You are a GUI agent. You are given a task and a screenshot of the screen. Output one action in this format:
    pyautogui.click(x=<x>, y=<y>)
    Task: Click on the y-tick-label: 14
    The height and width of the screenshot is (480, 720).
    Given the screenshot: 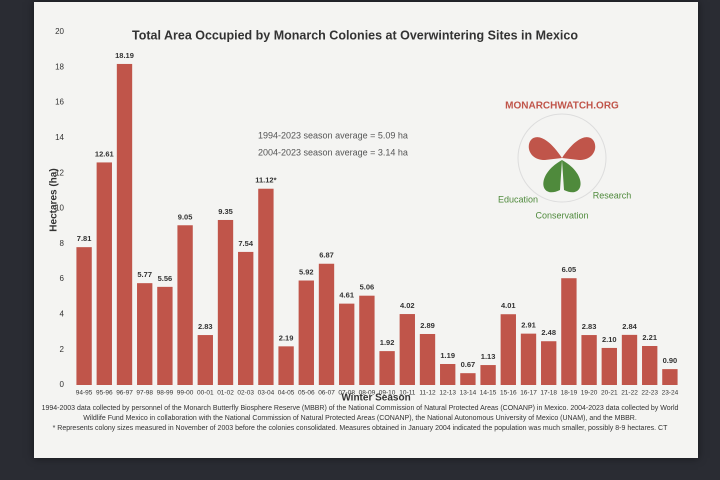 What is the action you would take?
    pyautogui.click(x=59, y=137)
    